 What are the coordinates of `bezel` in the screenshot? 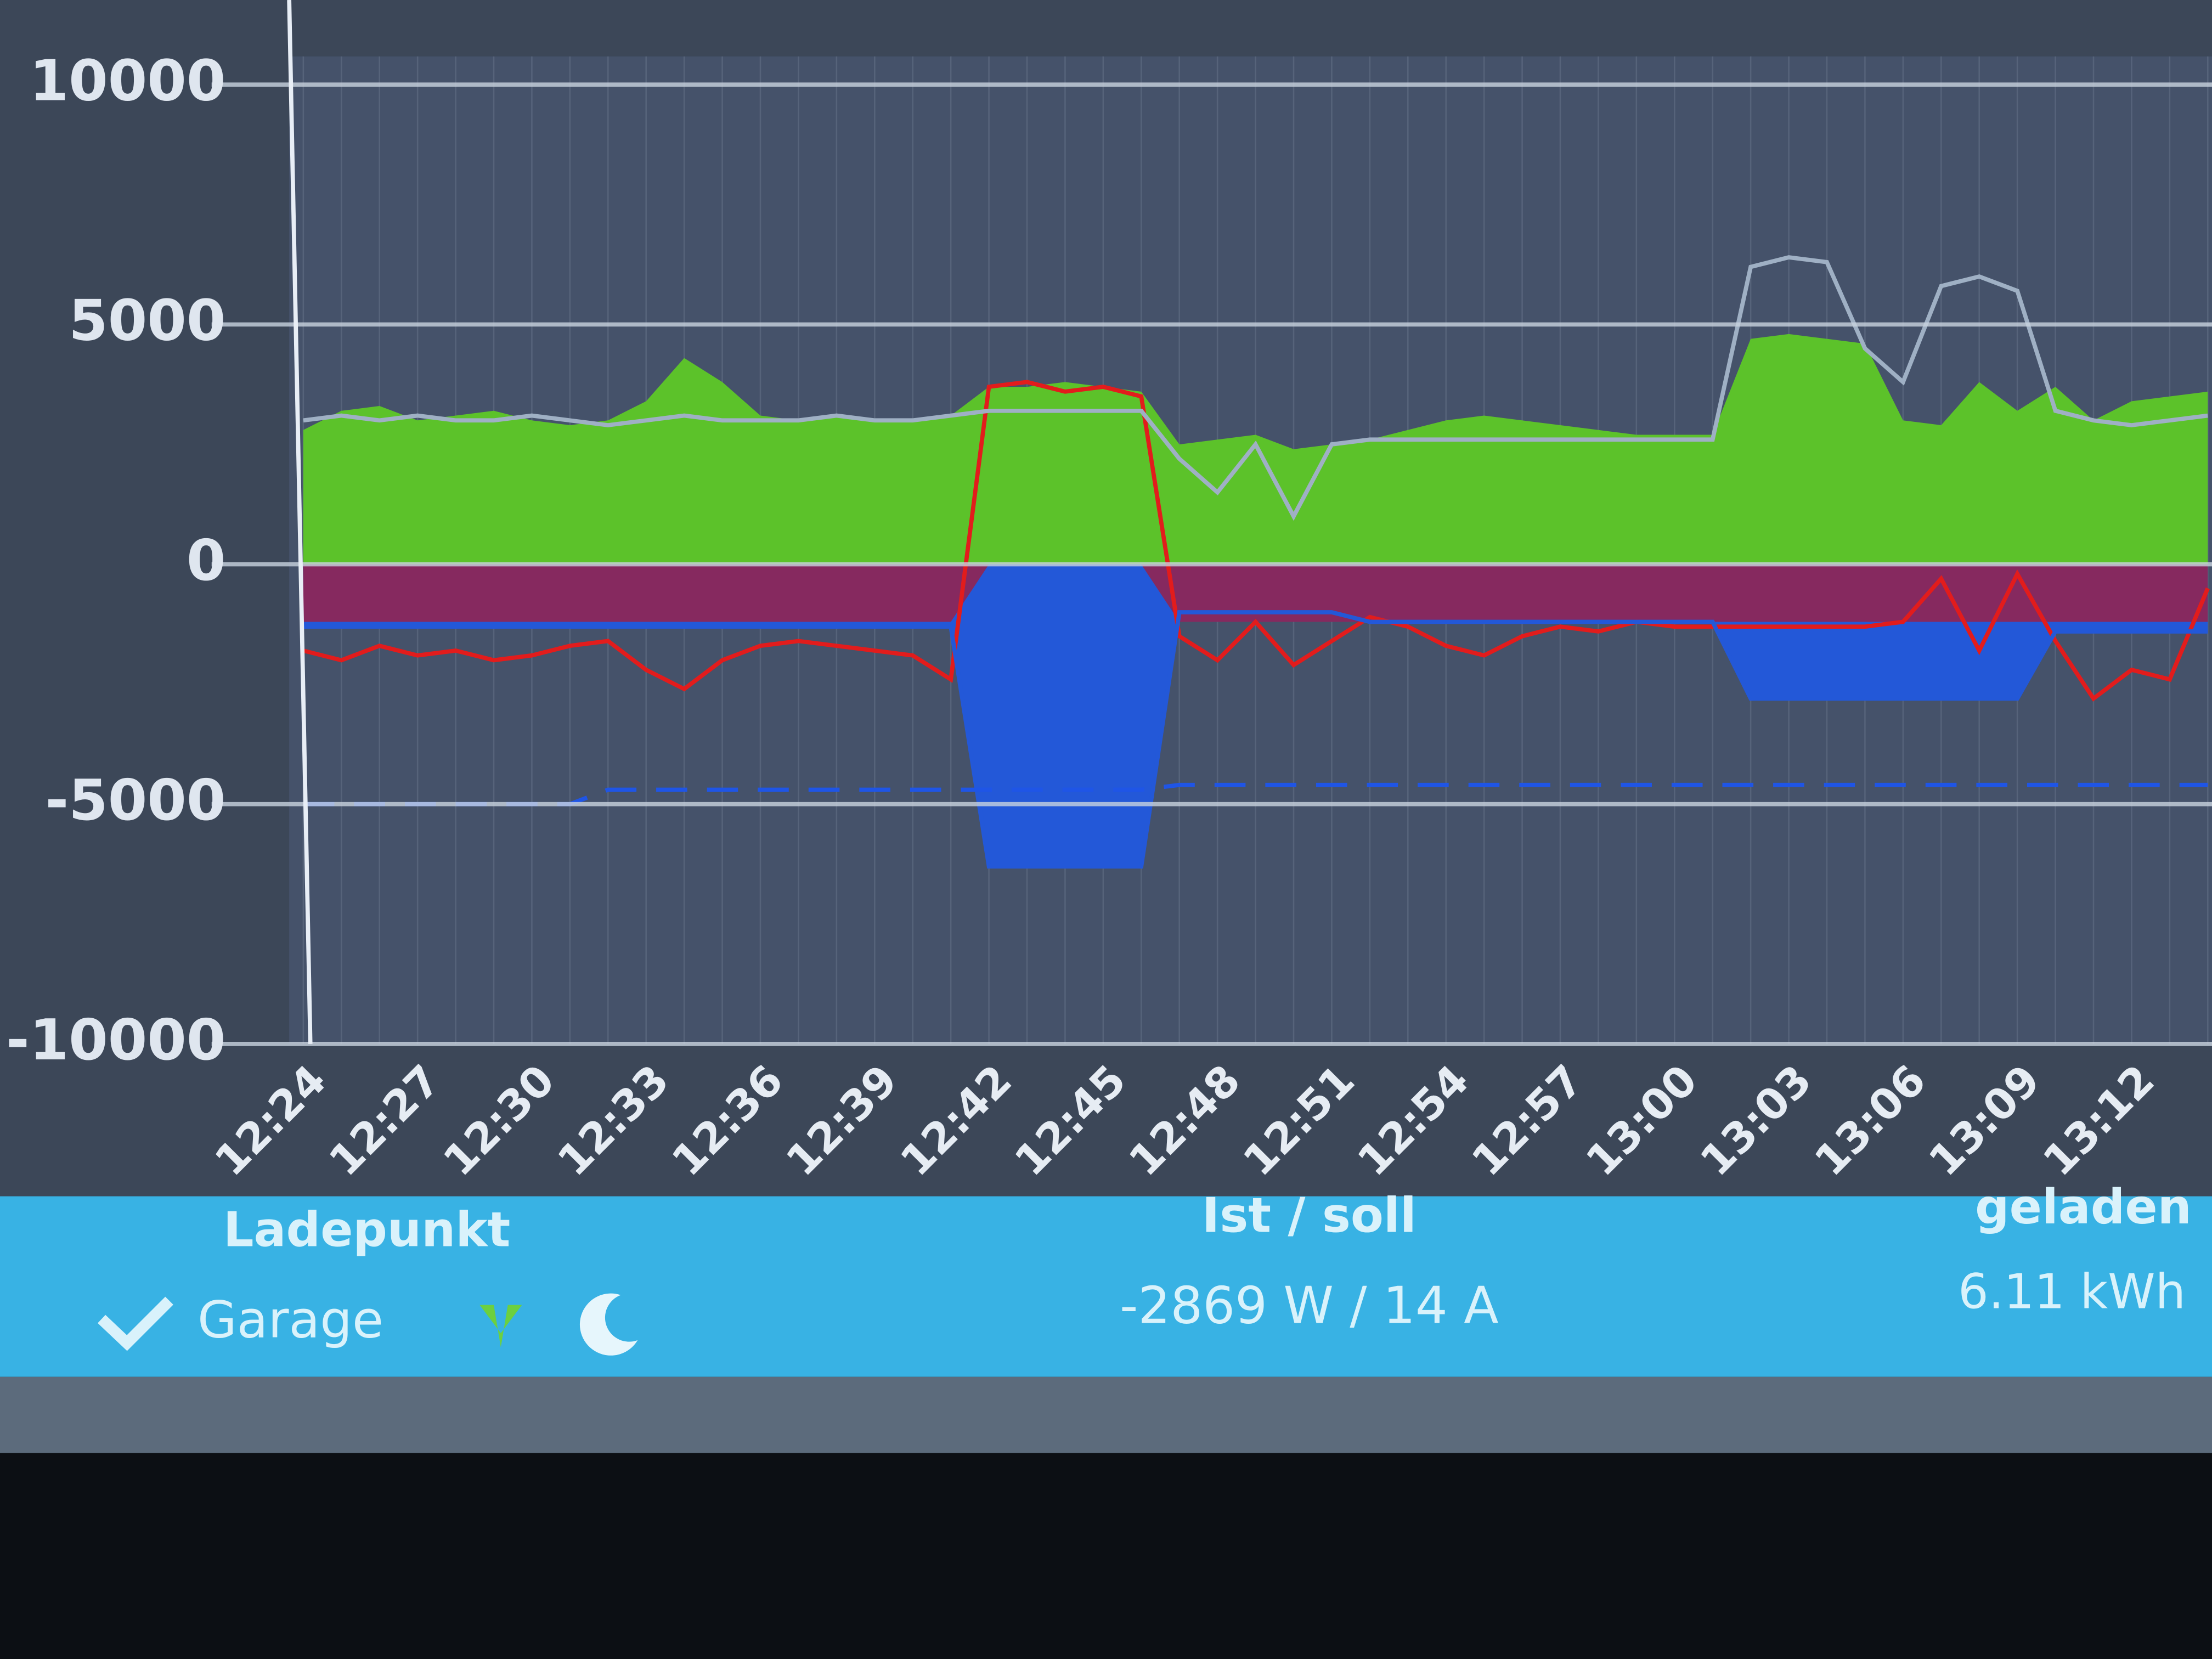 It's located at (1106, 1556).